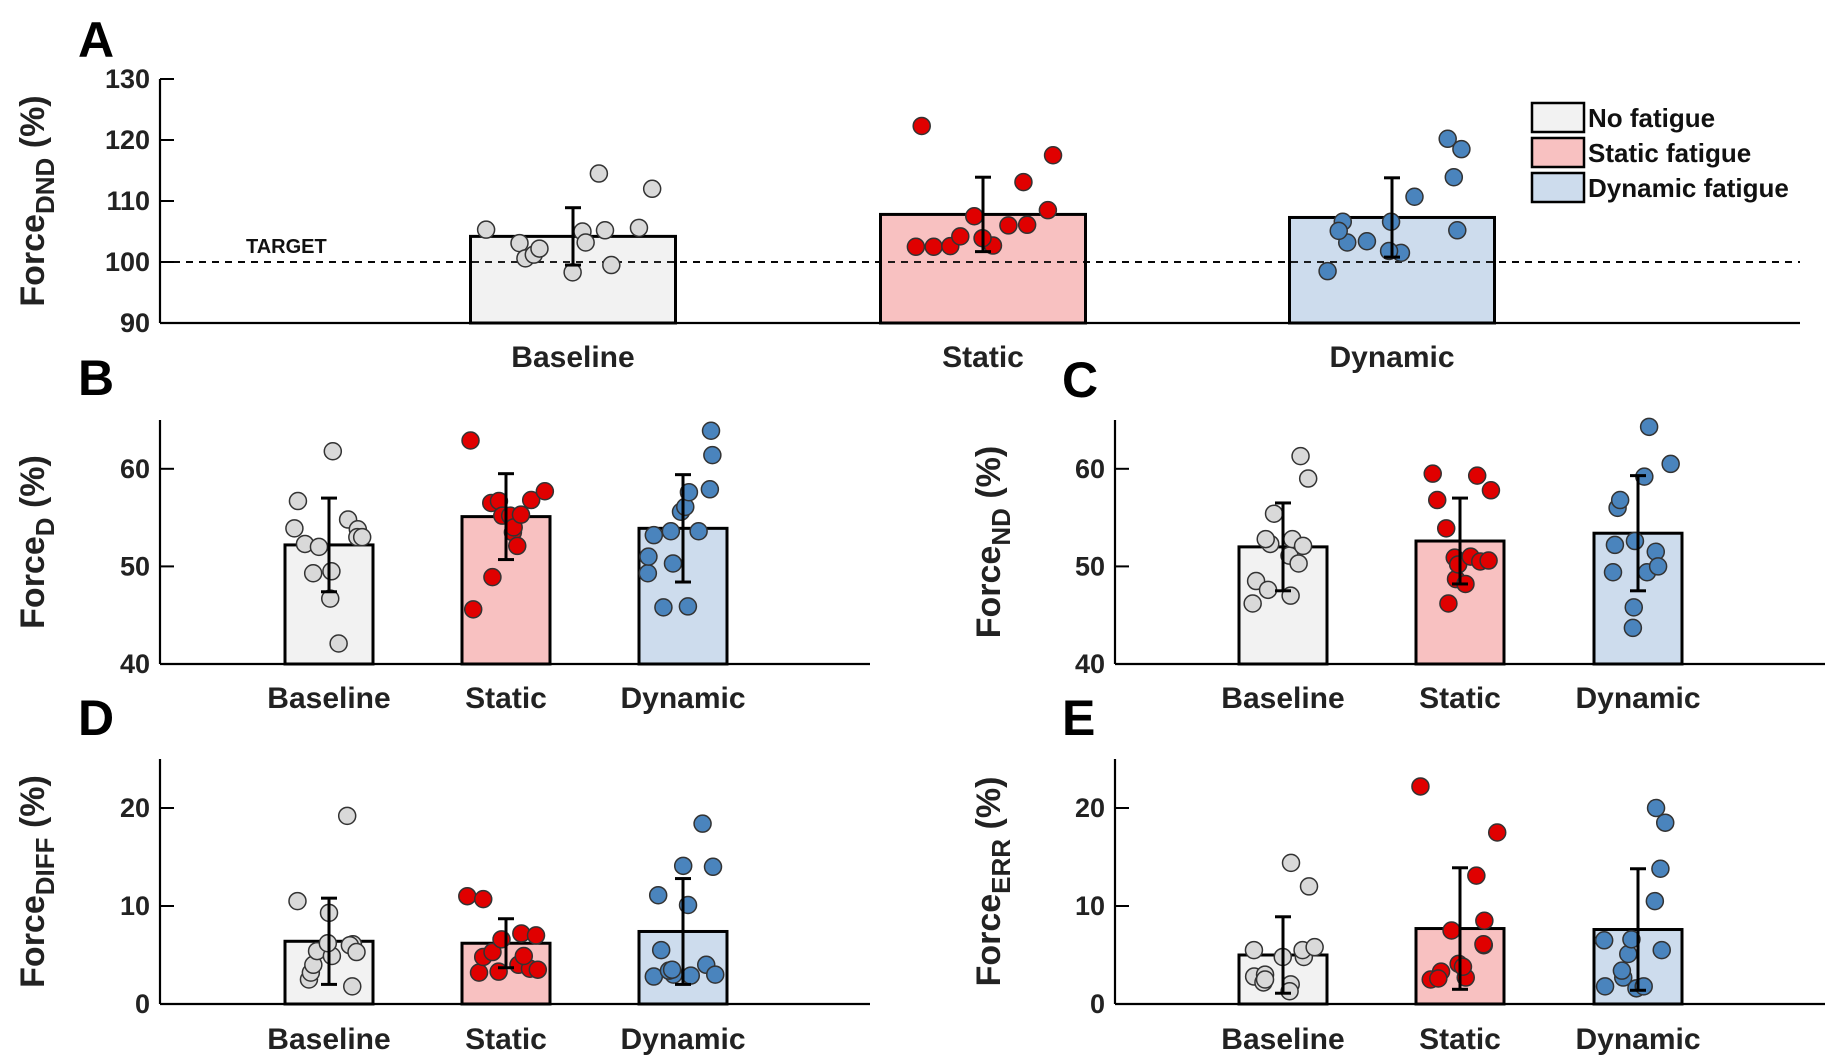 The height and width of the screenshot is (1056, 1831). Describe the element at coordinates (127, 262) in the screenshot. I see `y-tick-label: 100` at that location.